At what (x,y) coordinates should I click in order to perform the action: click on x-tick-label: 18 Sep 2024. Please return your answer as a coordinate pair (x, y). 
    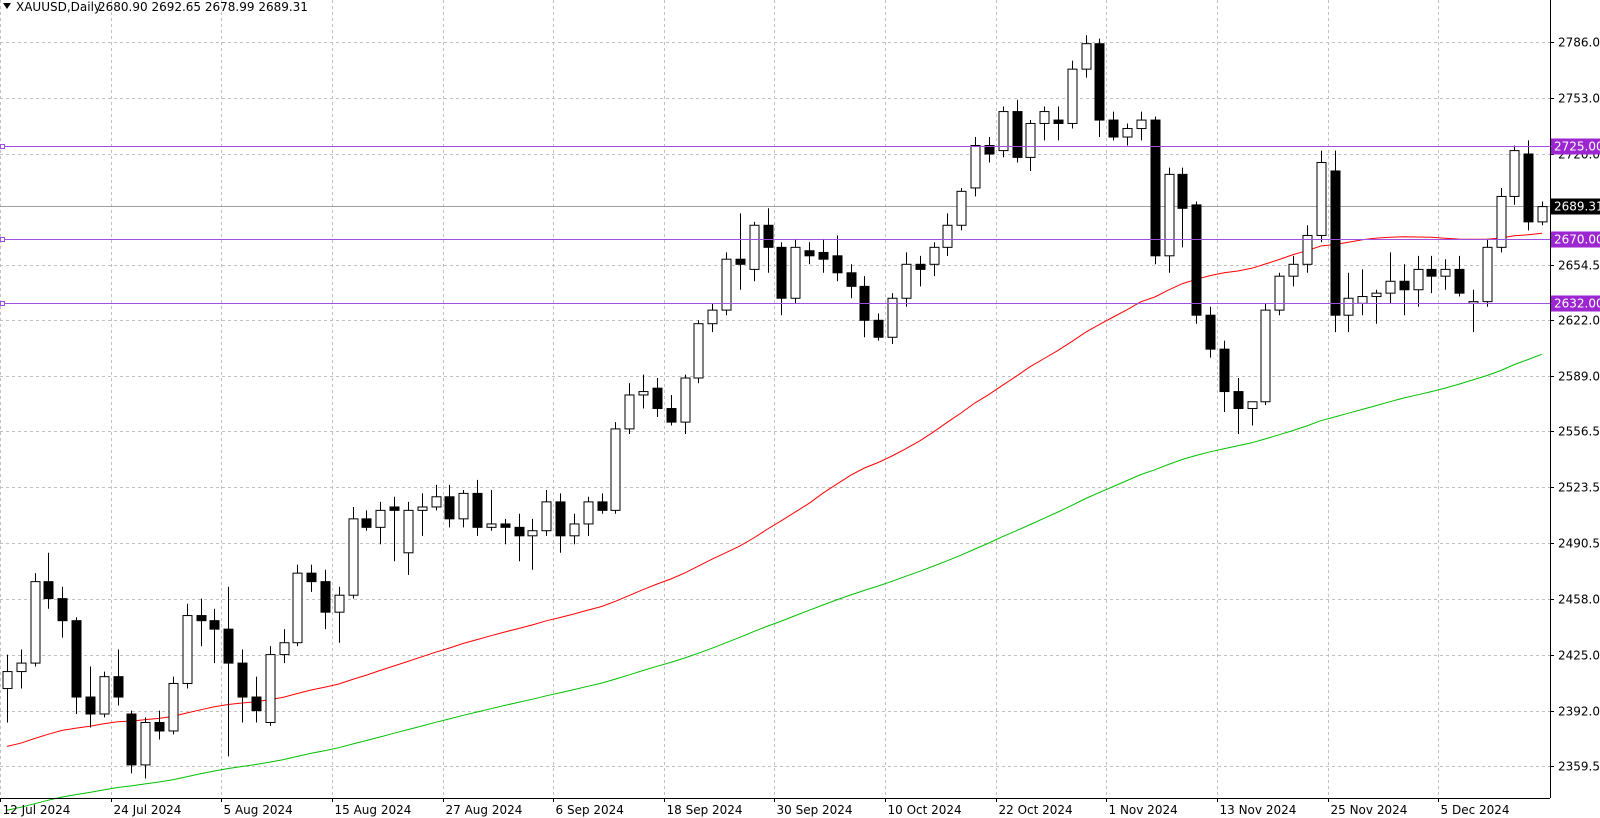
    Looking at the image, I should click on (705, 810).